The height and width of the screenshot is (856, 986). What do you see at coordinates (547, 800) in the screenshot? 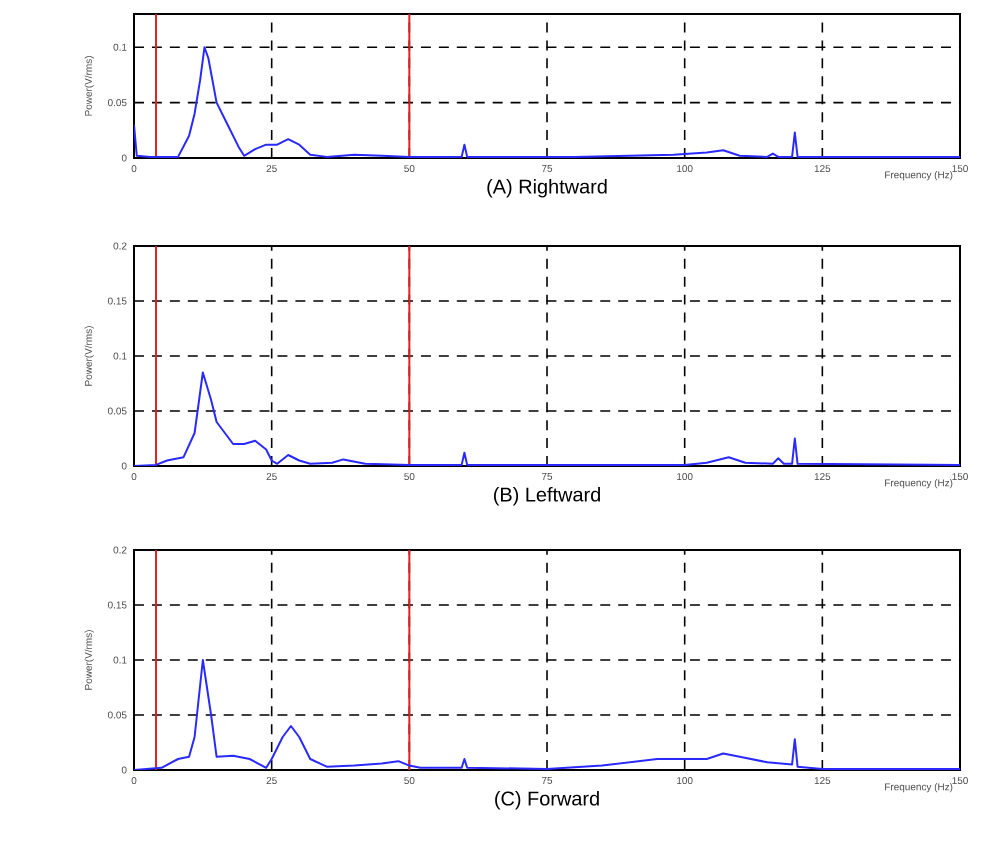
I see `text: (C) Forward` at bounding box center [547, 800].